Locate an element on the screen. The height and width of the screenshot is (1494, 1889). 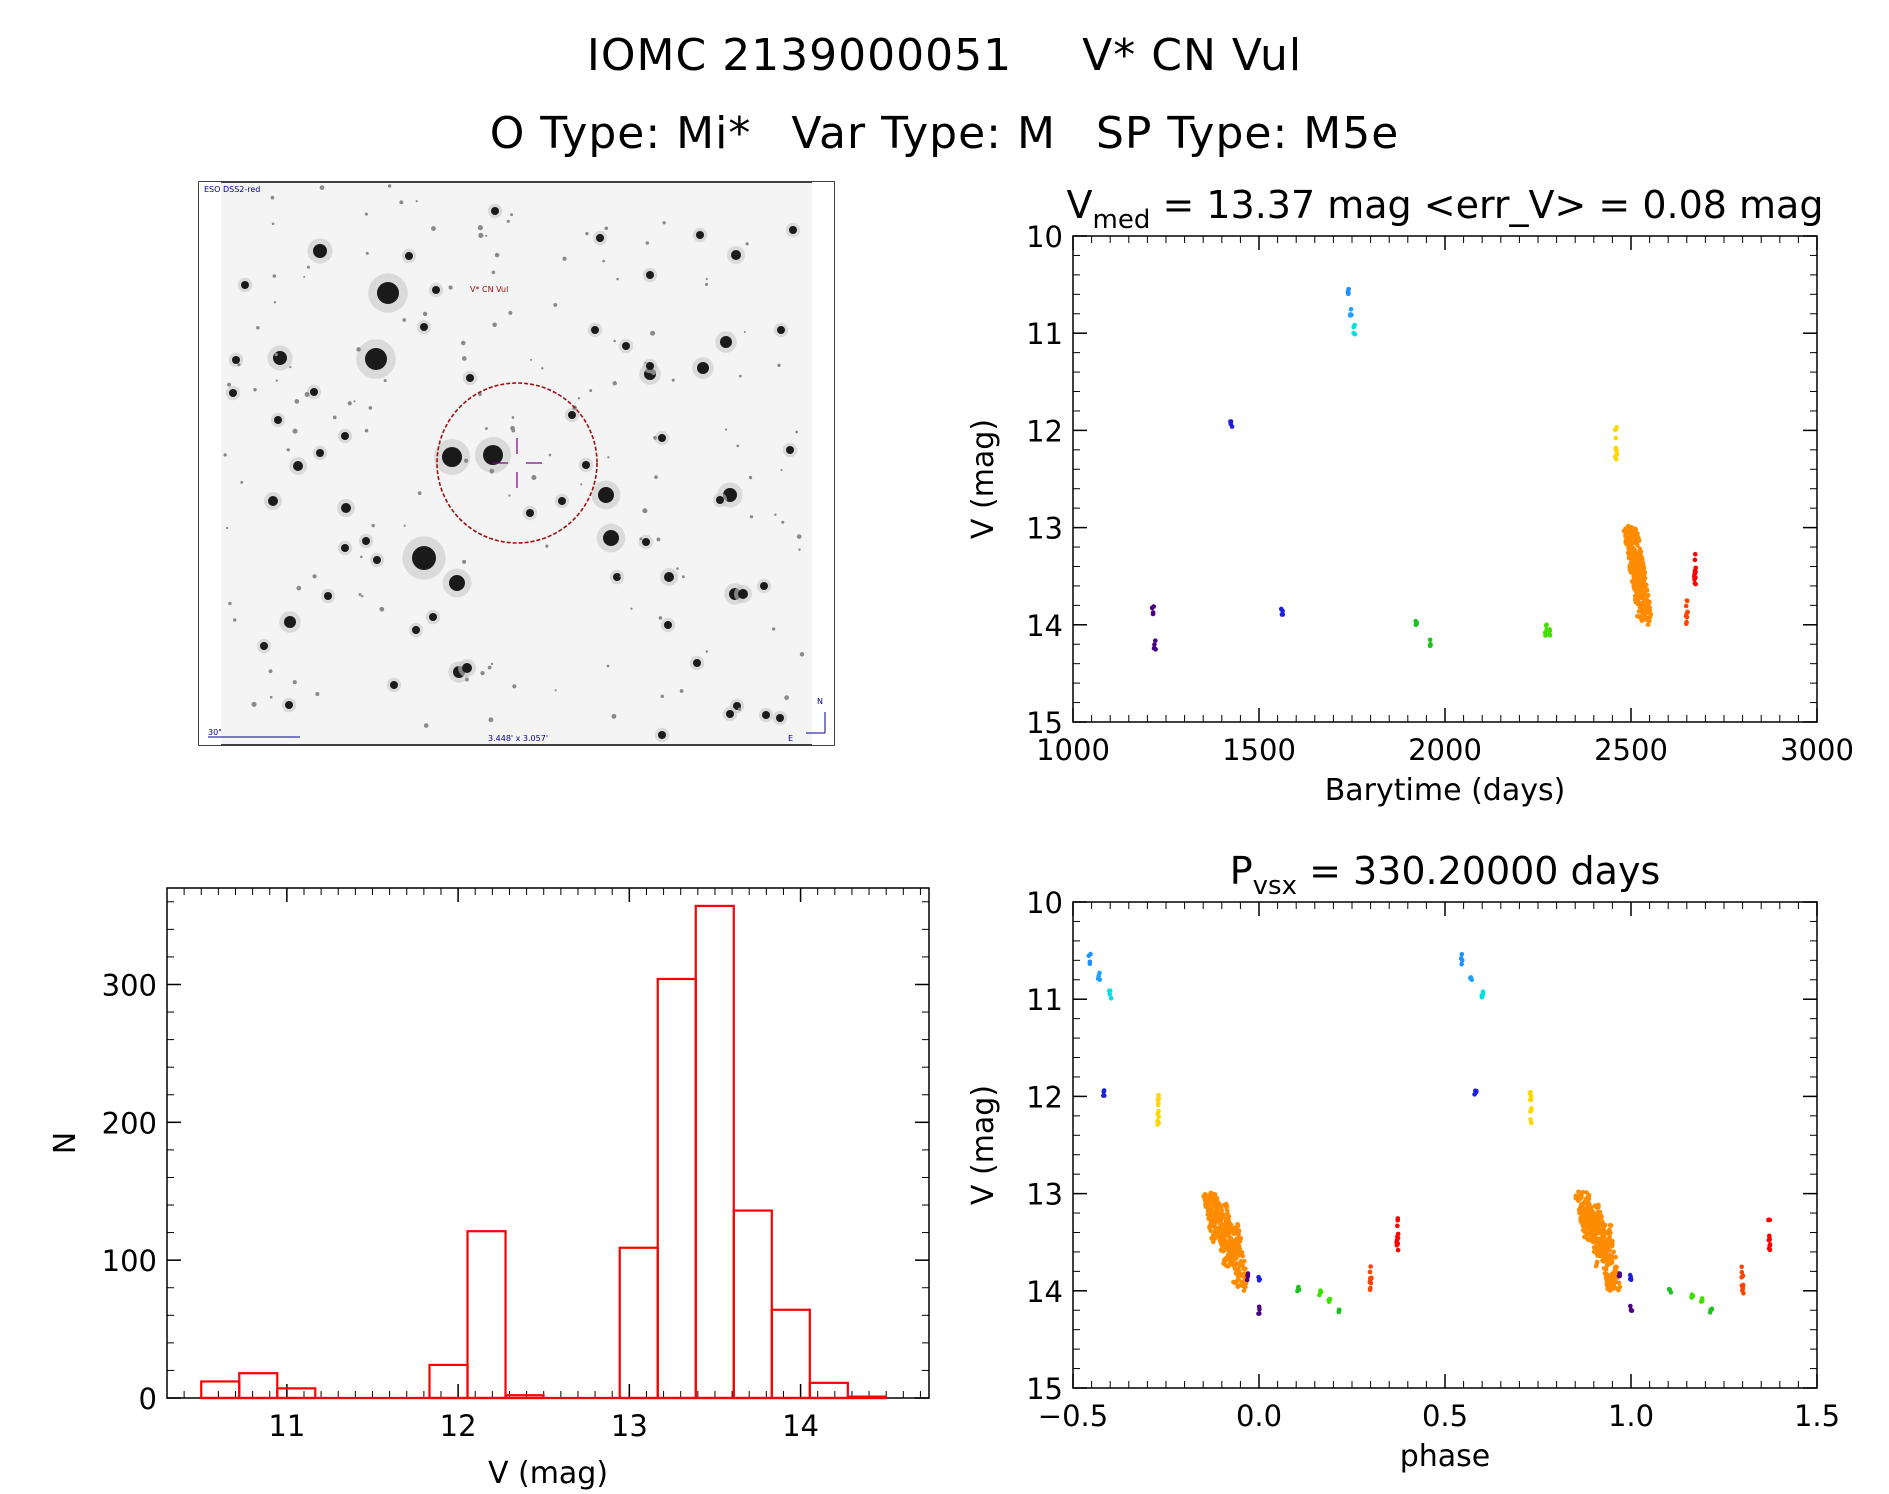
x-tick-label: 1.0 is located at coordinates (1631, 1416).